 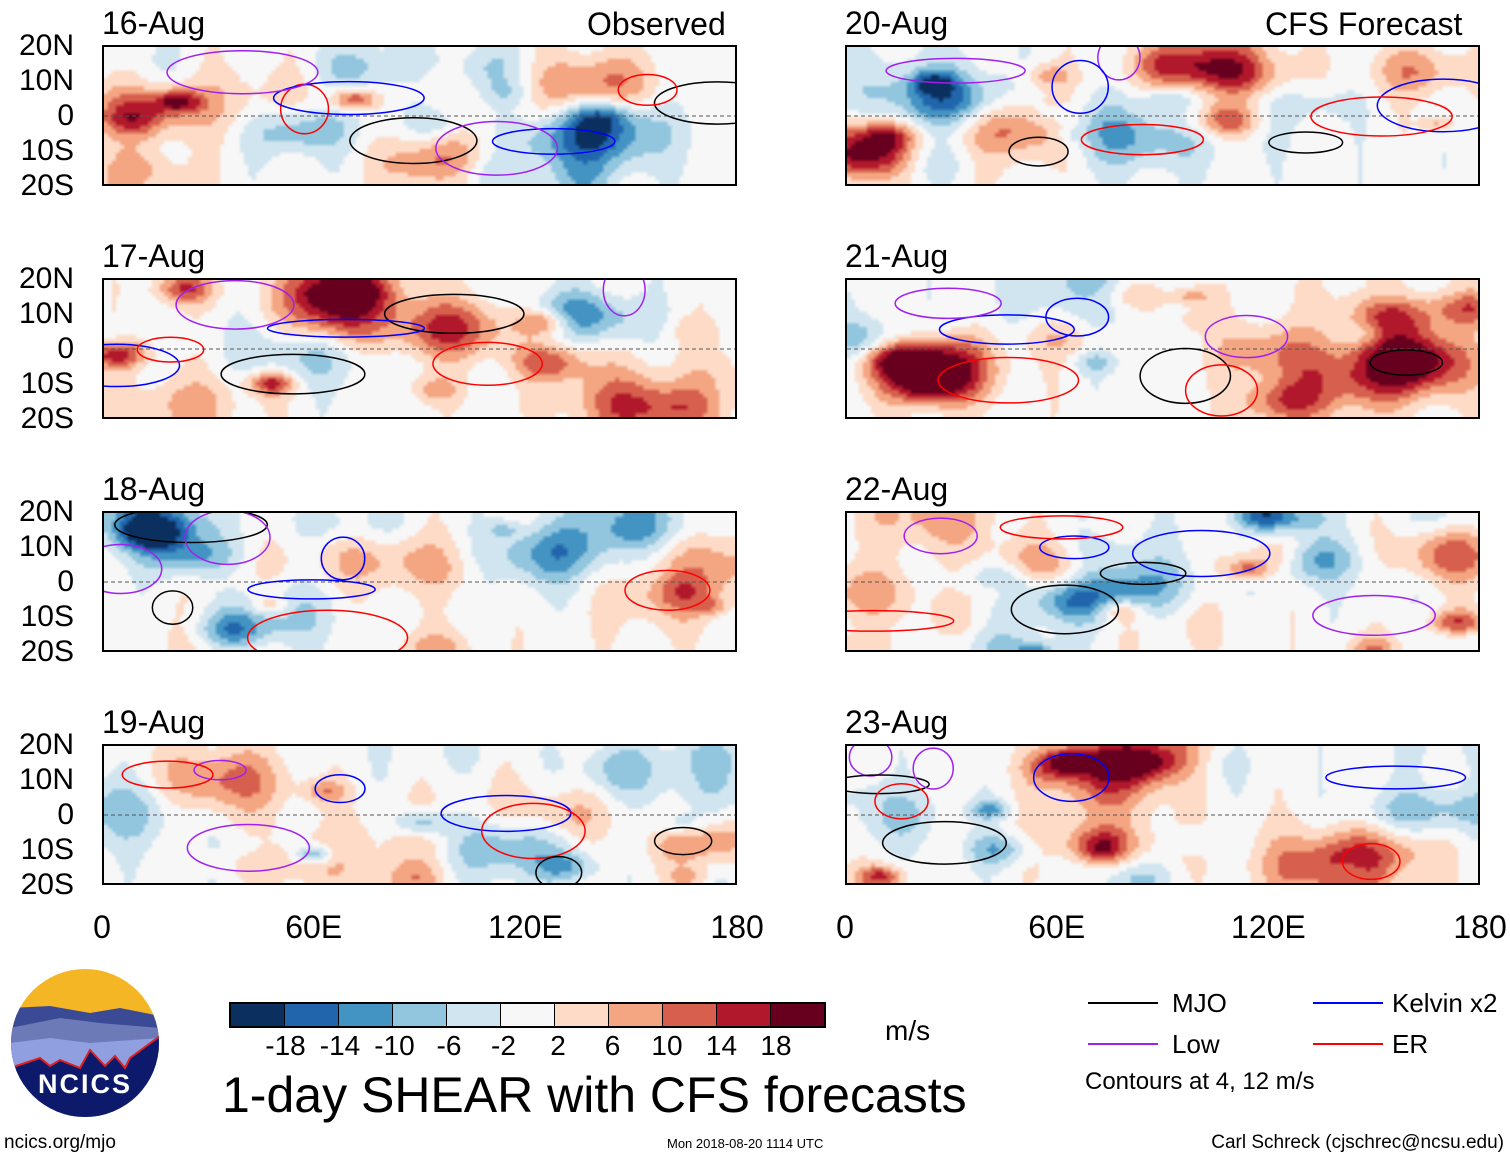 I want to click on colorbar, so click(x=527, y=1015).